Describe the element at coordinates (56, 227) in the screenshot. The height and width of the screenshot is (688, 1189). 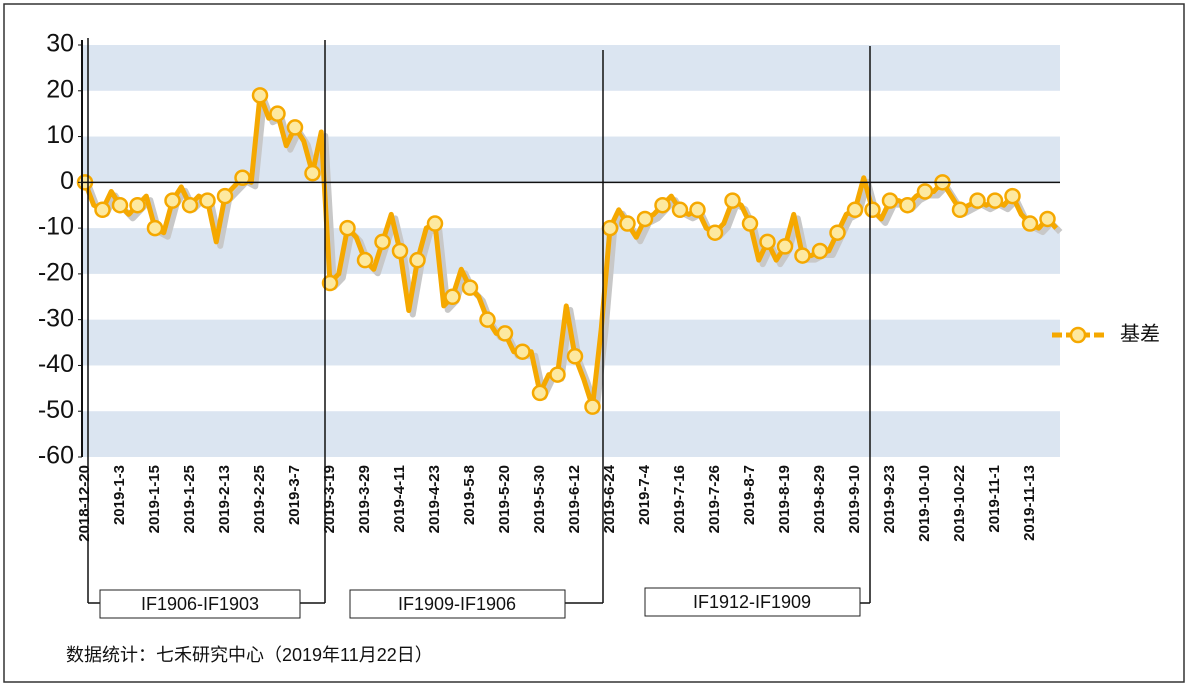
I see `y-tick-label: -10` at that location.